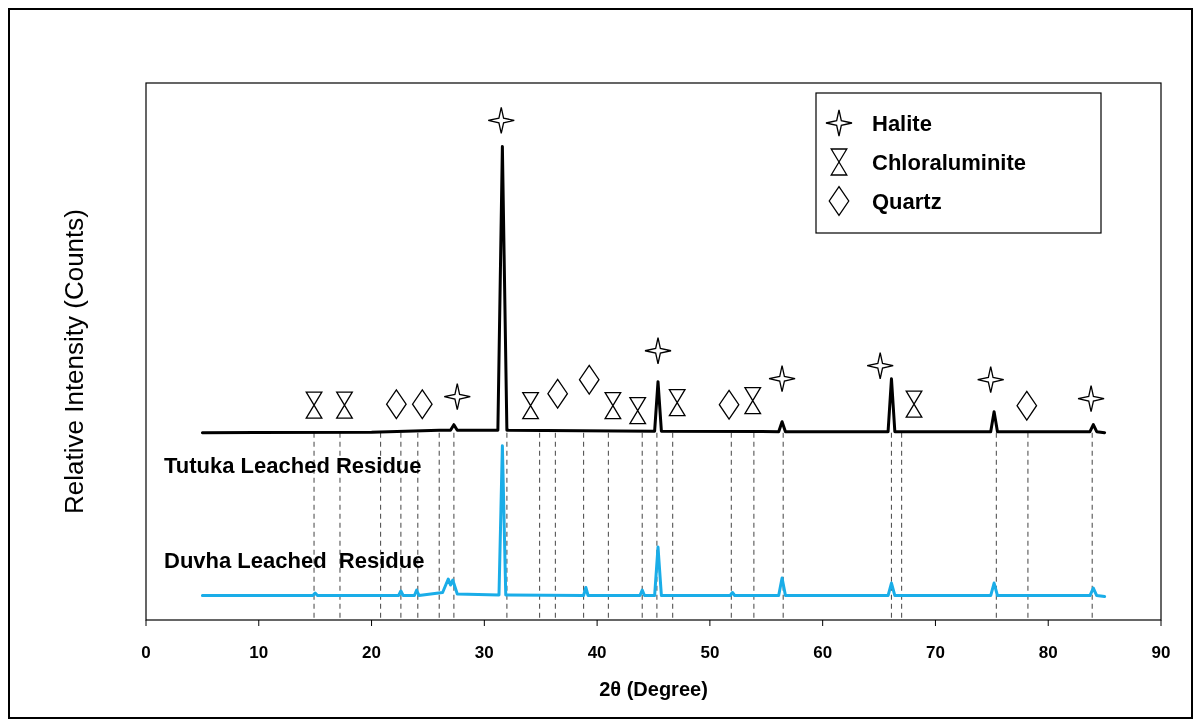 The width and height of the screenshot is (1201, 727). What do you see at coordinates (259, 652) in the screenshot?
I see `x-tick-label: 10` at bounding box center [259, 652].